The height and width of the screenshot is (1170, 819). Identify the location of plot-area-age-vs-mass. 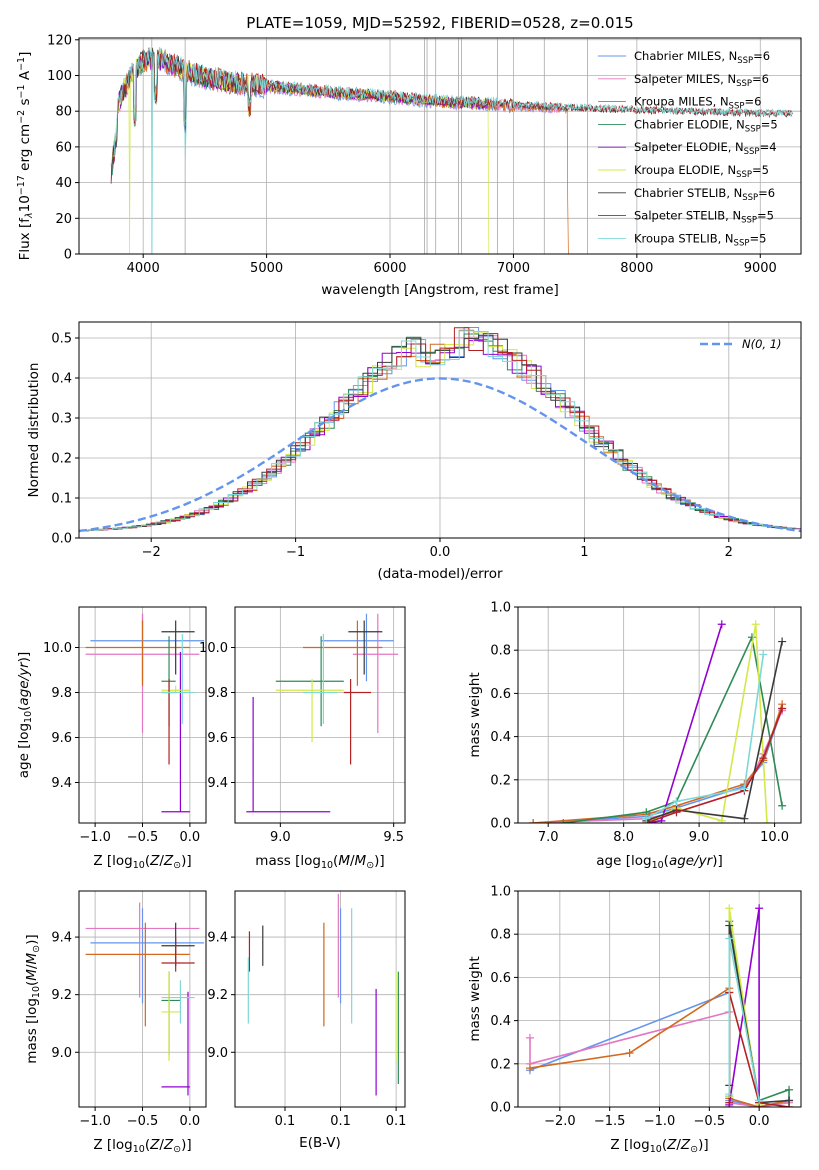
(320, 715).